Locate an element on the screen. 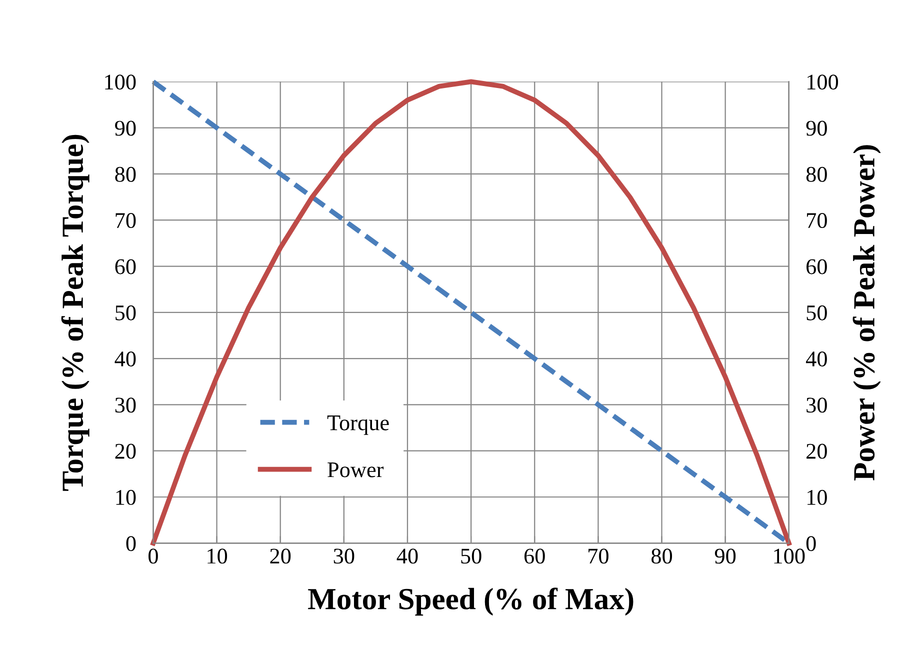  y-tick-label: 50 is located at coordinates (126, 312).